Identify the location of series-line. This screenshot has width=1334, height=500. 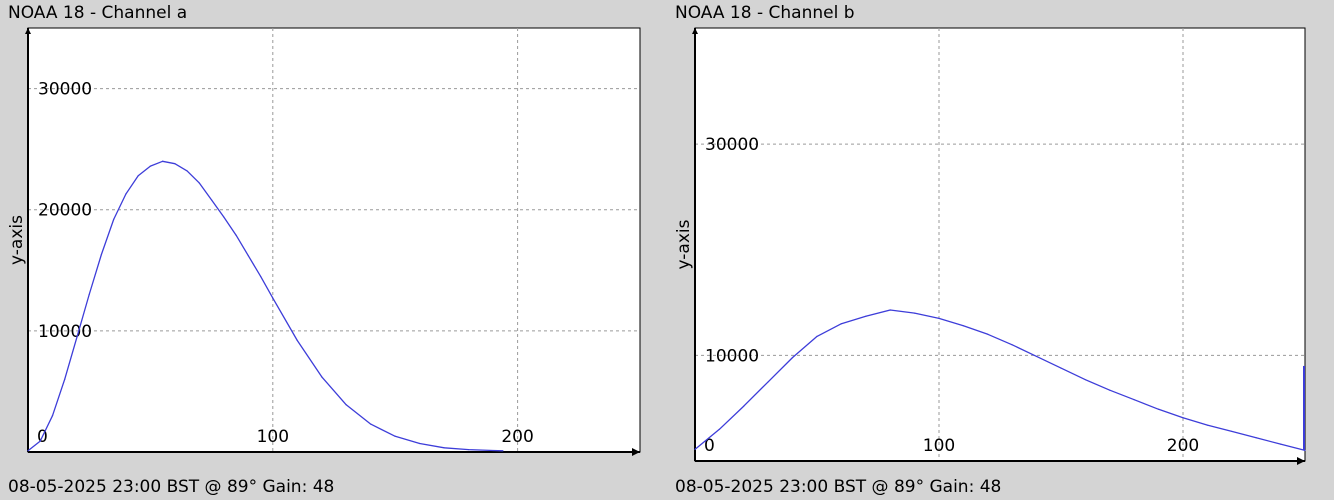
(1000, 380).